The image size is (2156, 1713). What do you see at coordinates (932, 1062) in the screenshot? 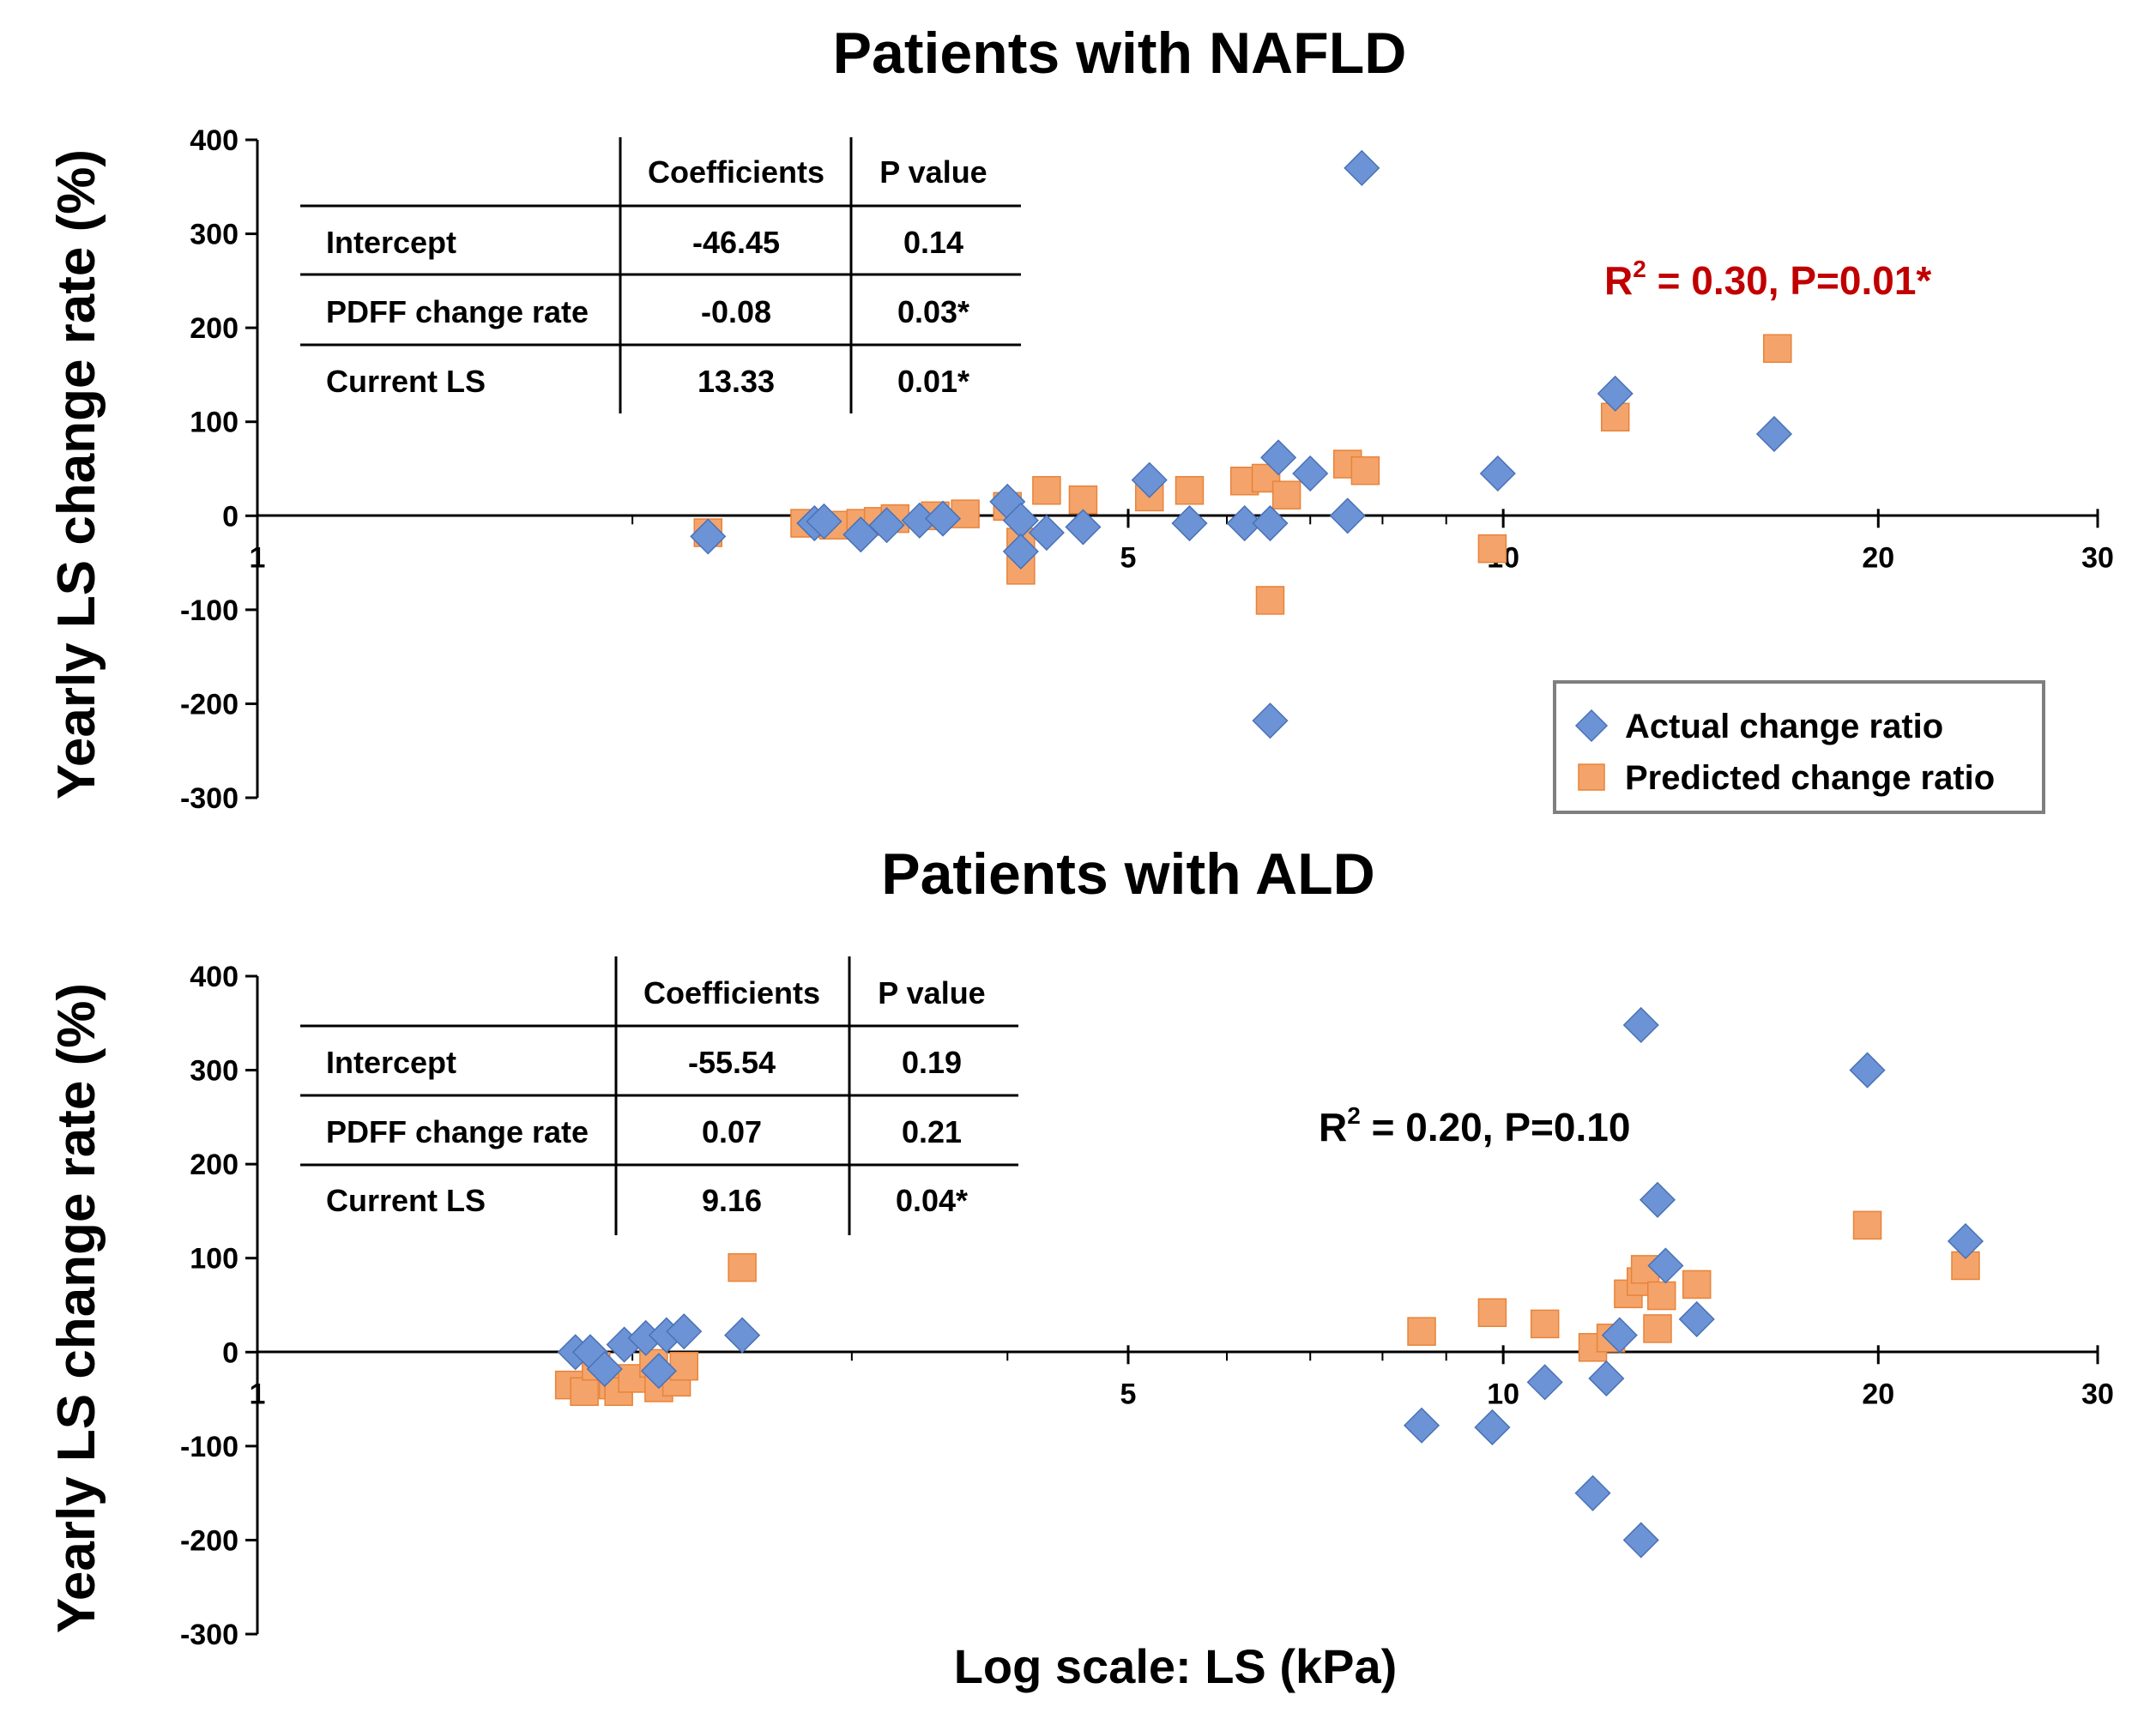
I see `table-cell-p: 0.19` at bounding box center [932, 1062].